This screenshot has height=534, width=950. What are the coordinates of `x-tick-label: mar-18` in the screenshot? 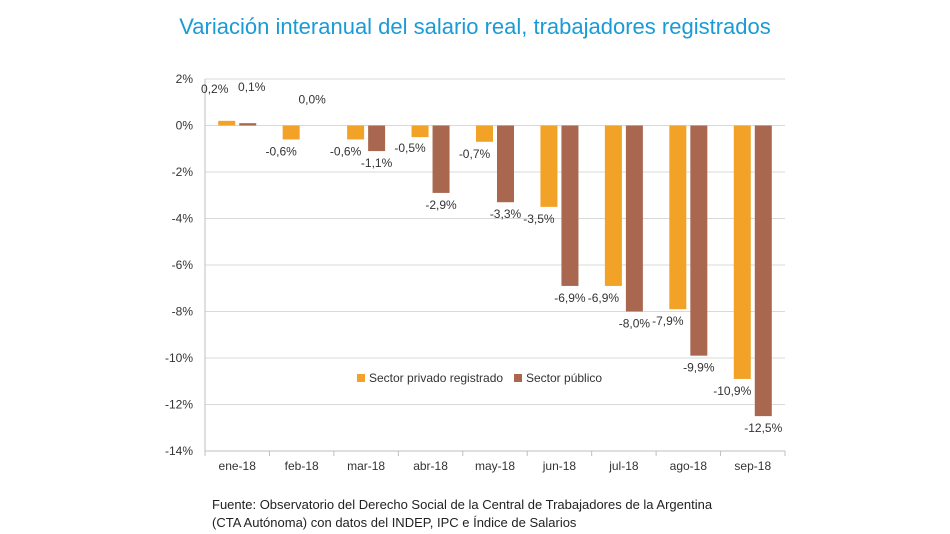 It's located at (366, 466).